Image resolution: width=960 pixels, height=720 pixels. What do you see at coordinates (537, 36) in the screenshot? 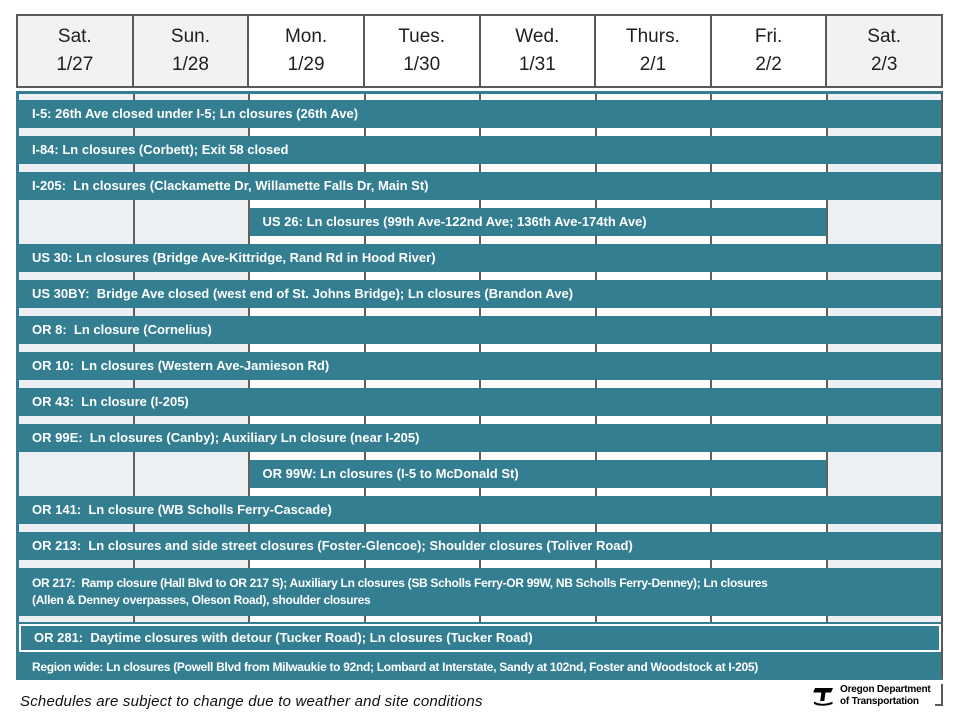
I see `day-name: Wed.` at bounding box center [537, 36].